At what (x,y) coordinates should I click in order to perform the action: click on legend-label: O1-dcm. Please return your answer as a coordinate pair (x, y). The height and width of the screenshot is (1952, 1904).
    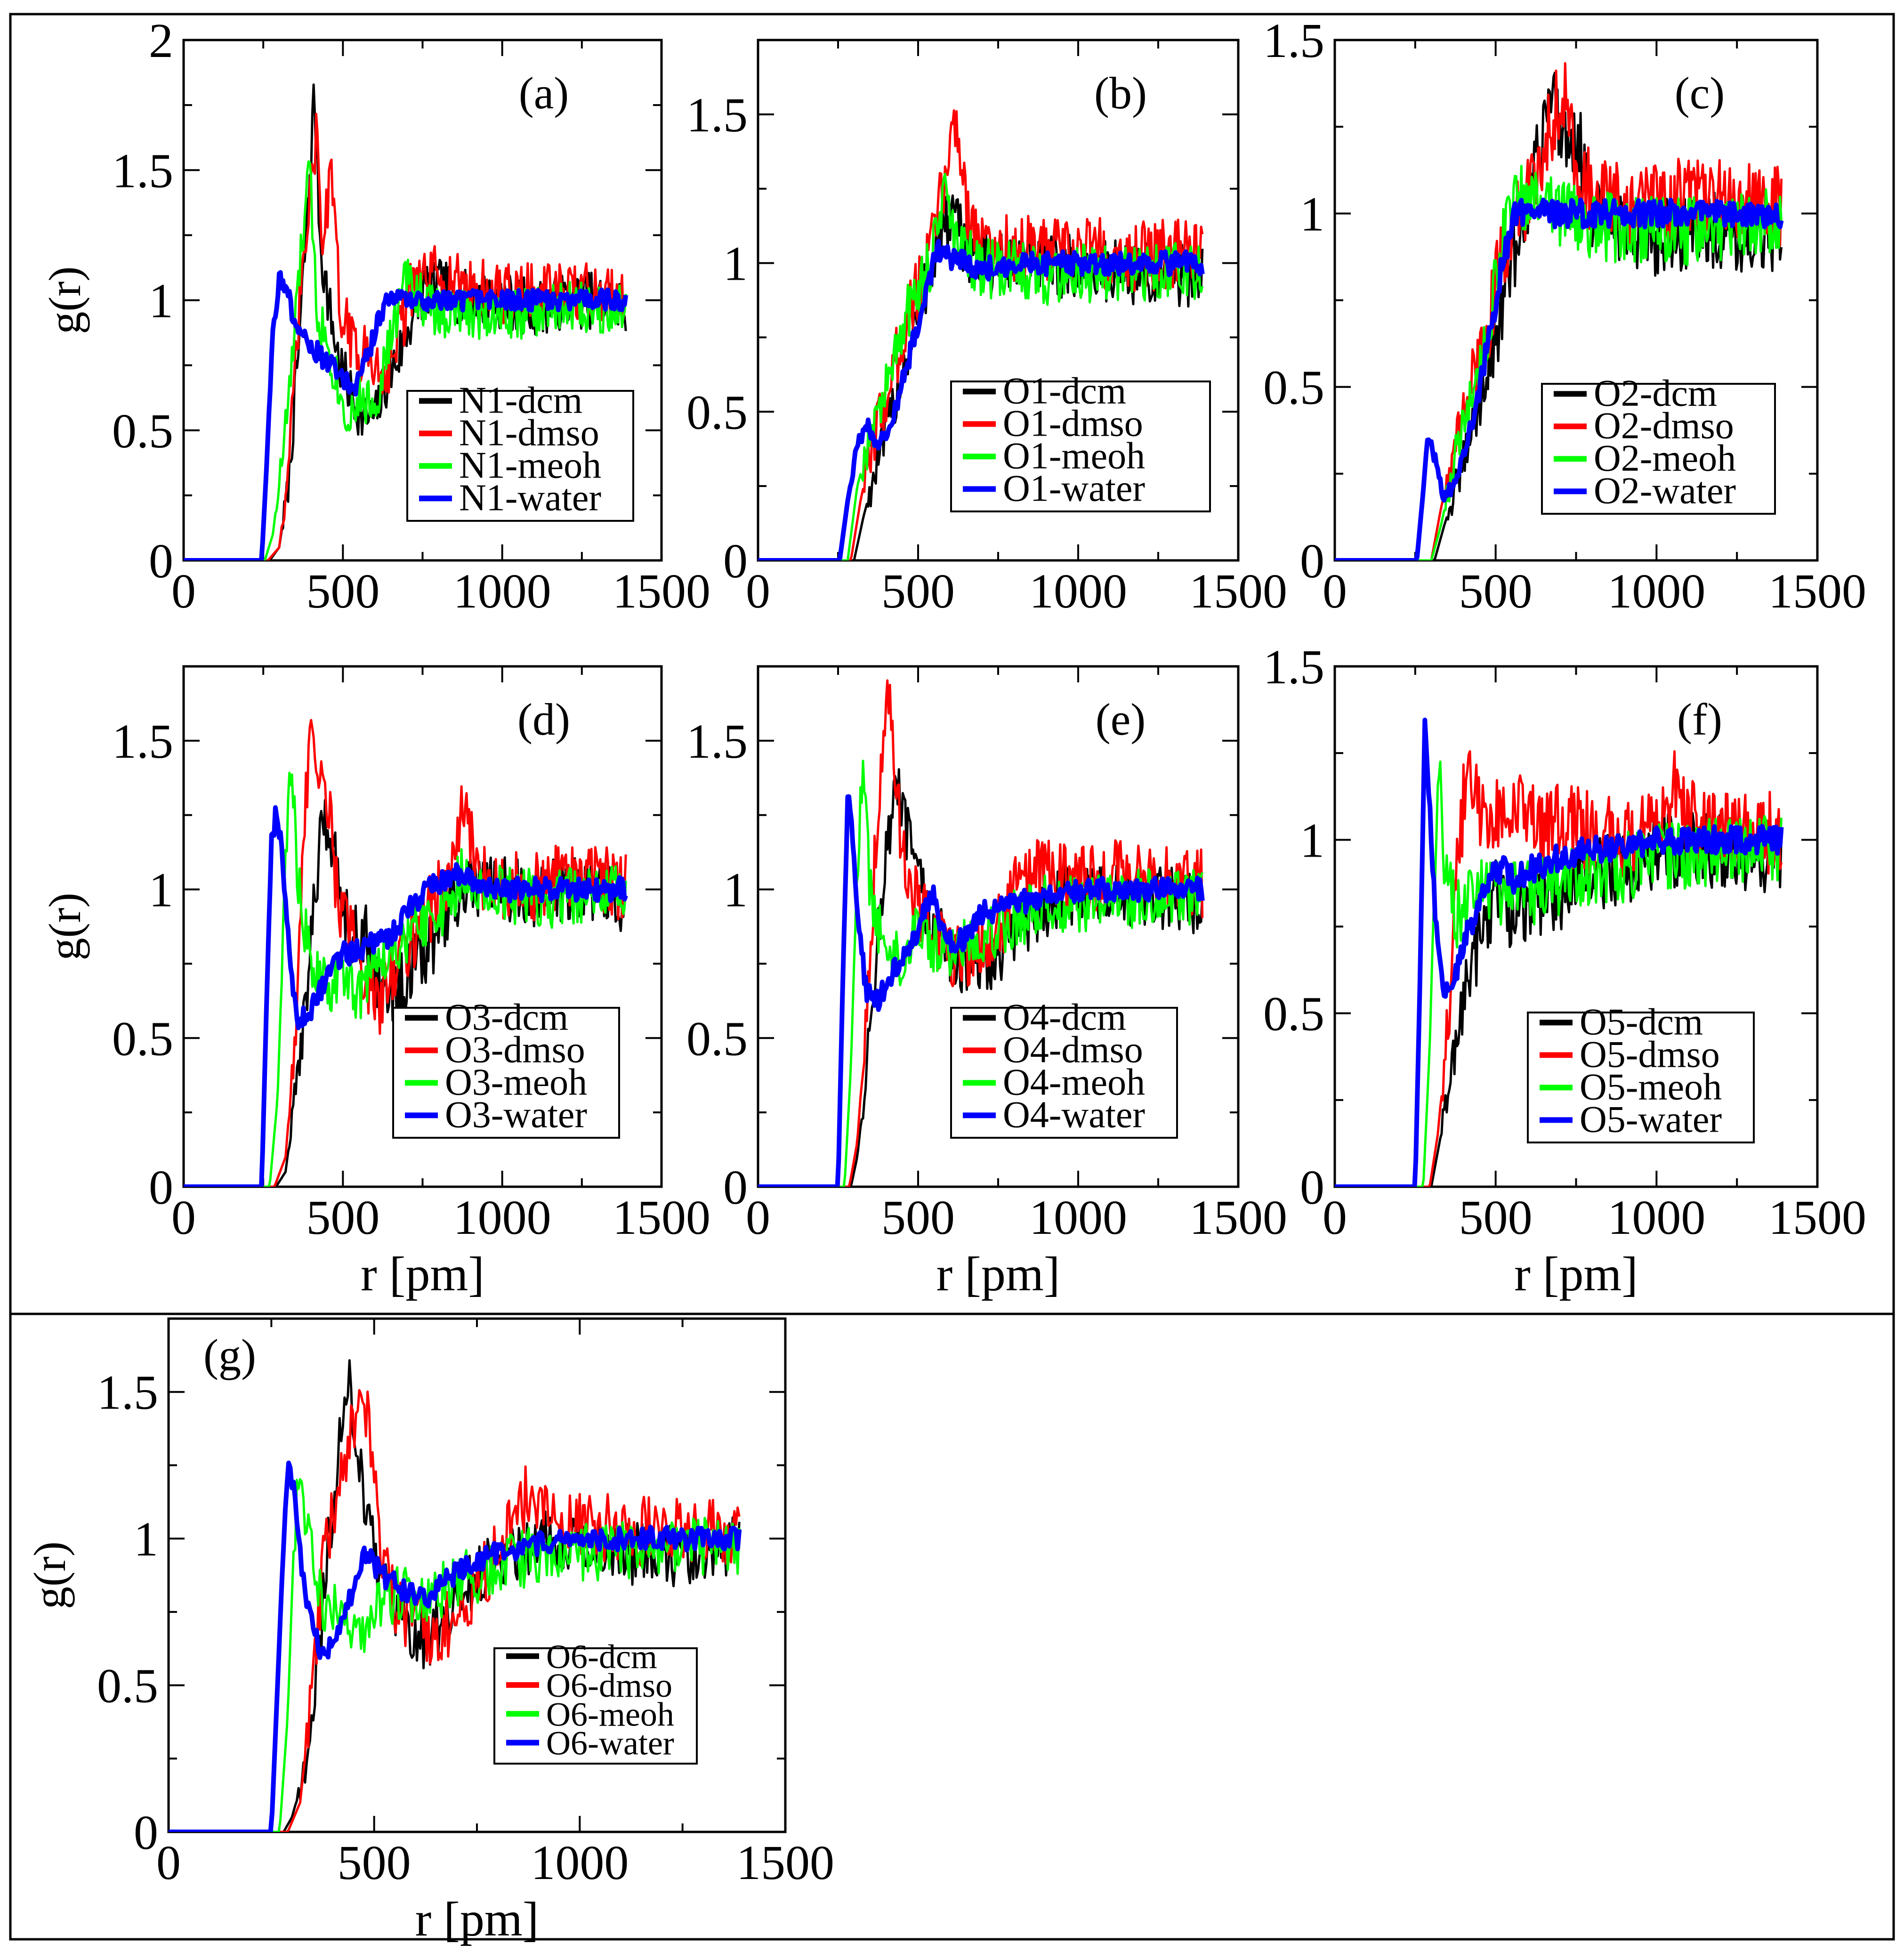
    Looking at the image, I should click on (1064, 391).